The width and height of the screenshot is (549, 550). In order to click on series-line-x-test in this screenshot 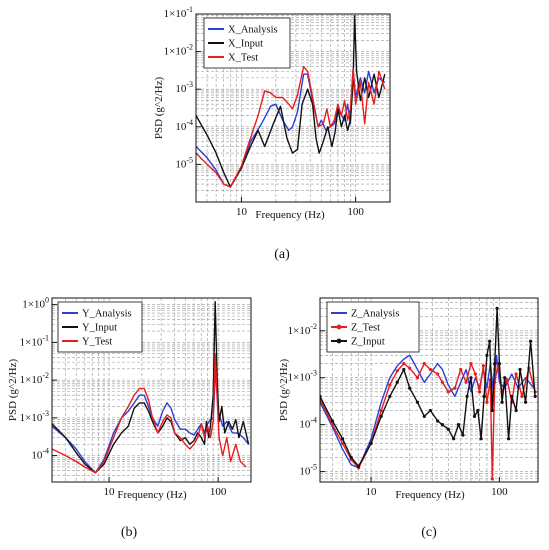, I will do `click(291, 126)`.